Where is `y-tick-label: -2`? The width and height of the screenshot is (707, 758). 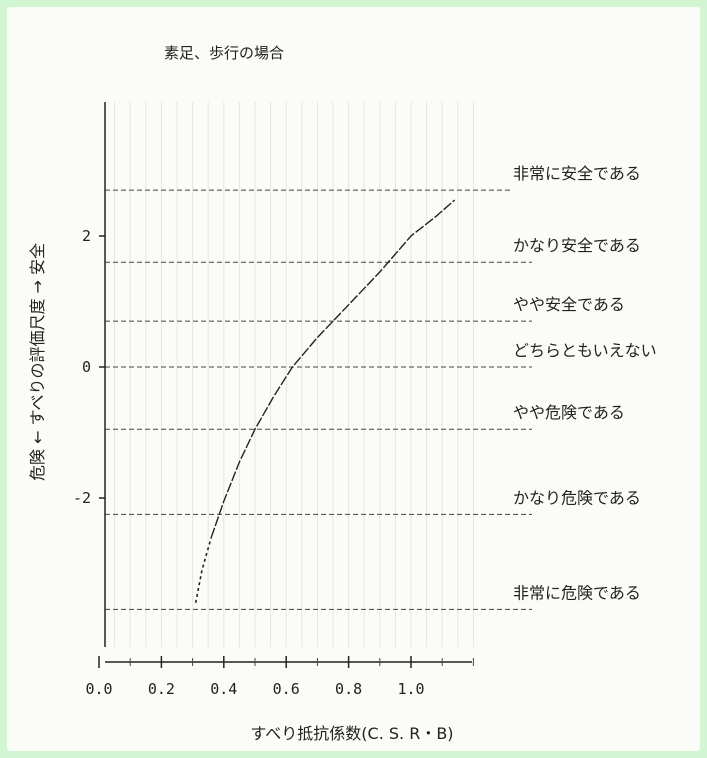 y-tick-label: -2 is located at coordinates (82, 498).